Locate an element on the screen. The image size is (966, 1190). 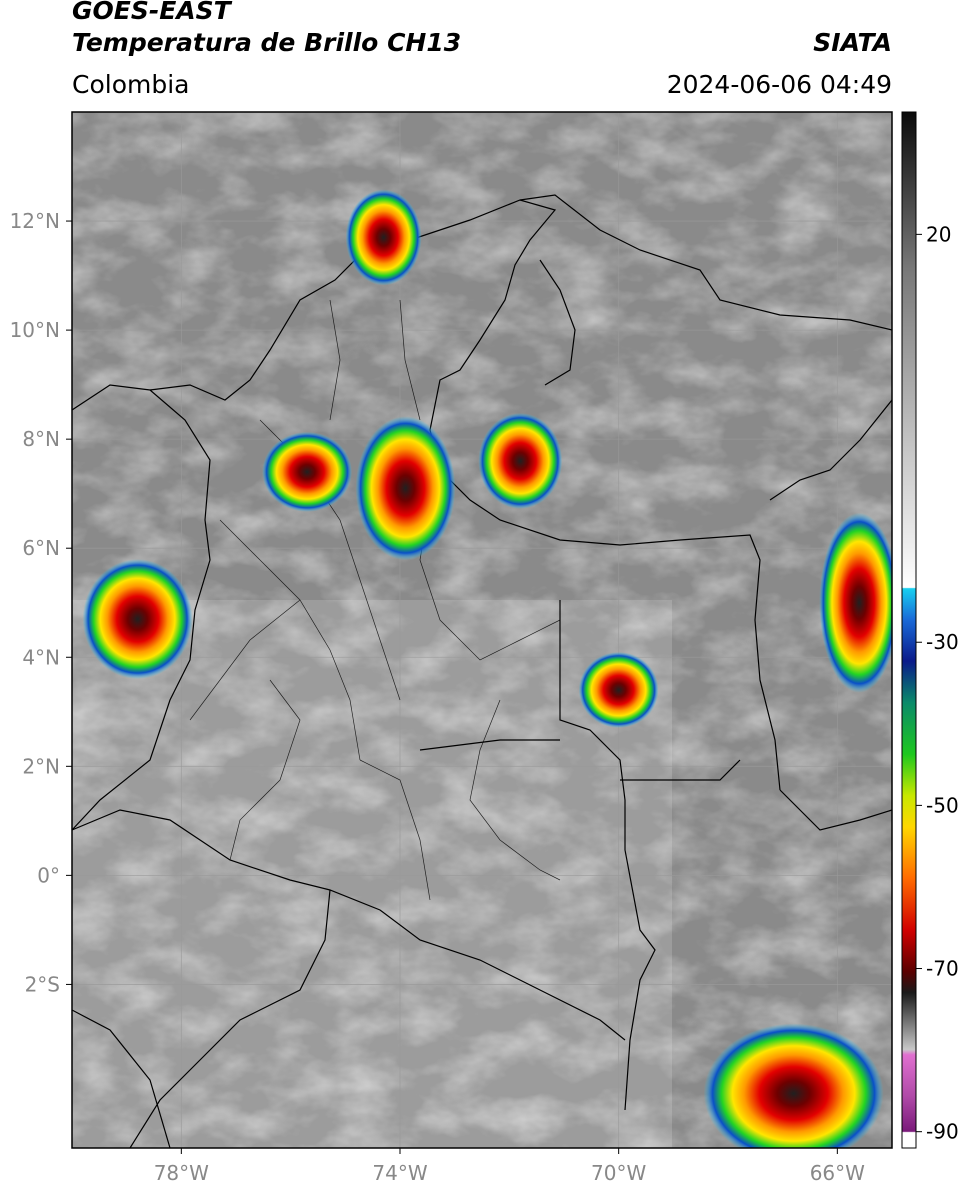
lat-tick-label: 10°N is located at coordinates (35, 330).